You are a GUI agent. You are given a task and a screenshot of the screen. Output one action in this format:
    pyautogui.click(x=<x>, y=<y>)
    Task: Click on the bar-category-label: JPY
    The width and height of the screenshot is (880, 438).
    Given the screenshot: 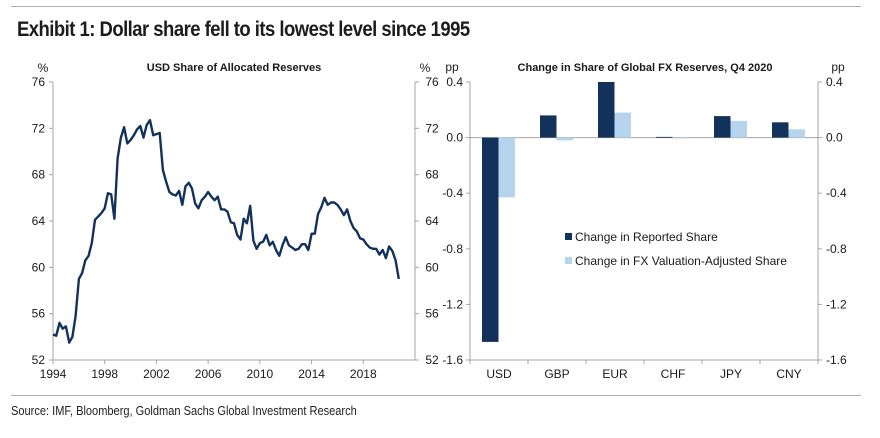 What is the action you would take?
    pyautogui.click(x=731, y=374)
    